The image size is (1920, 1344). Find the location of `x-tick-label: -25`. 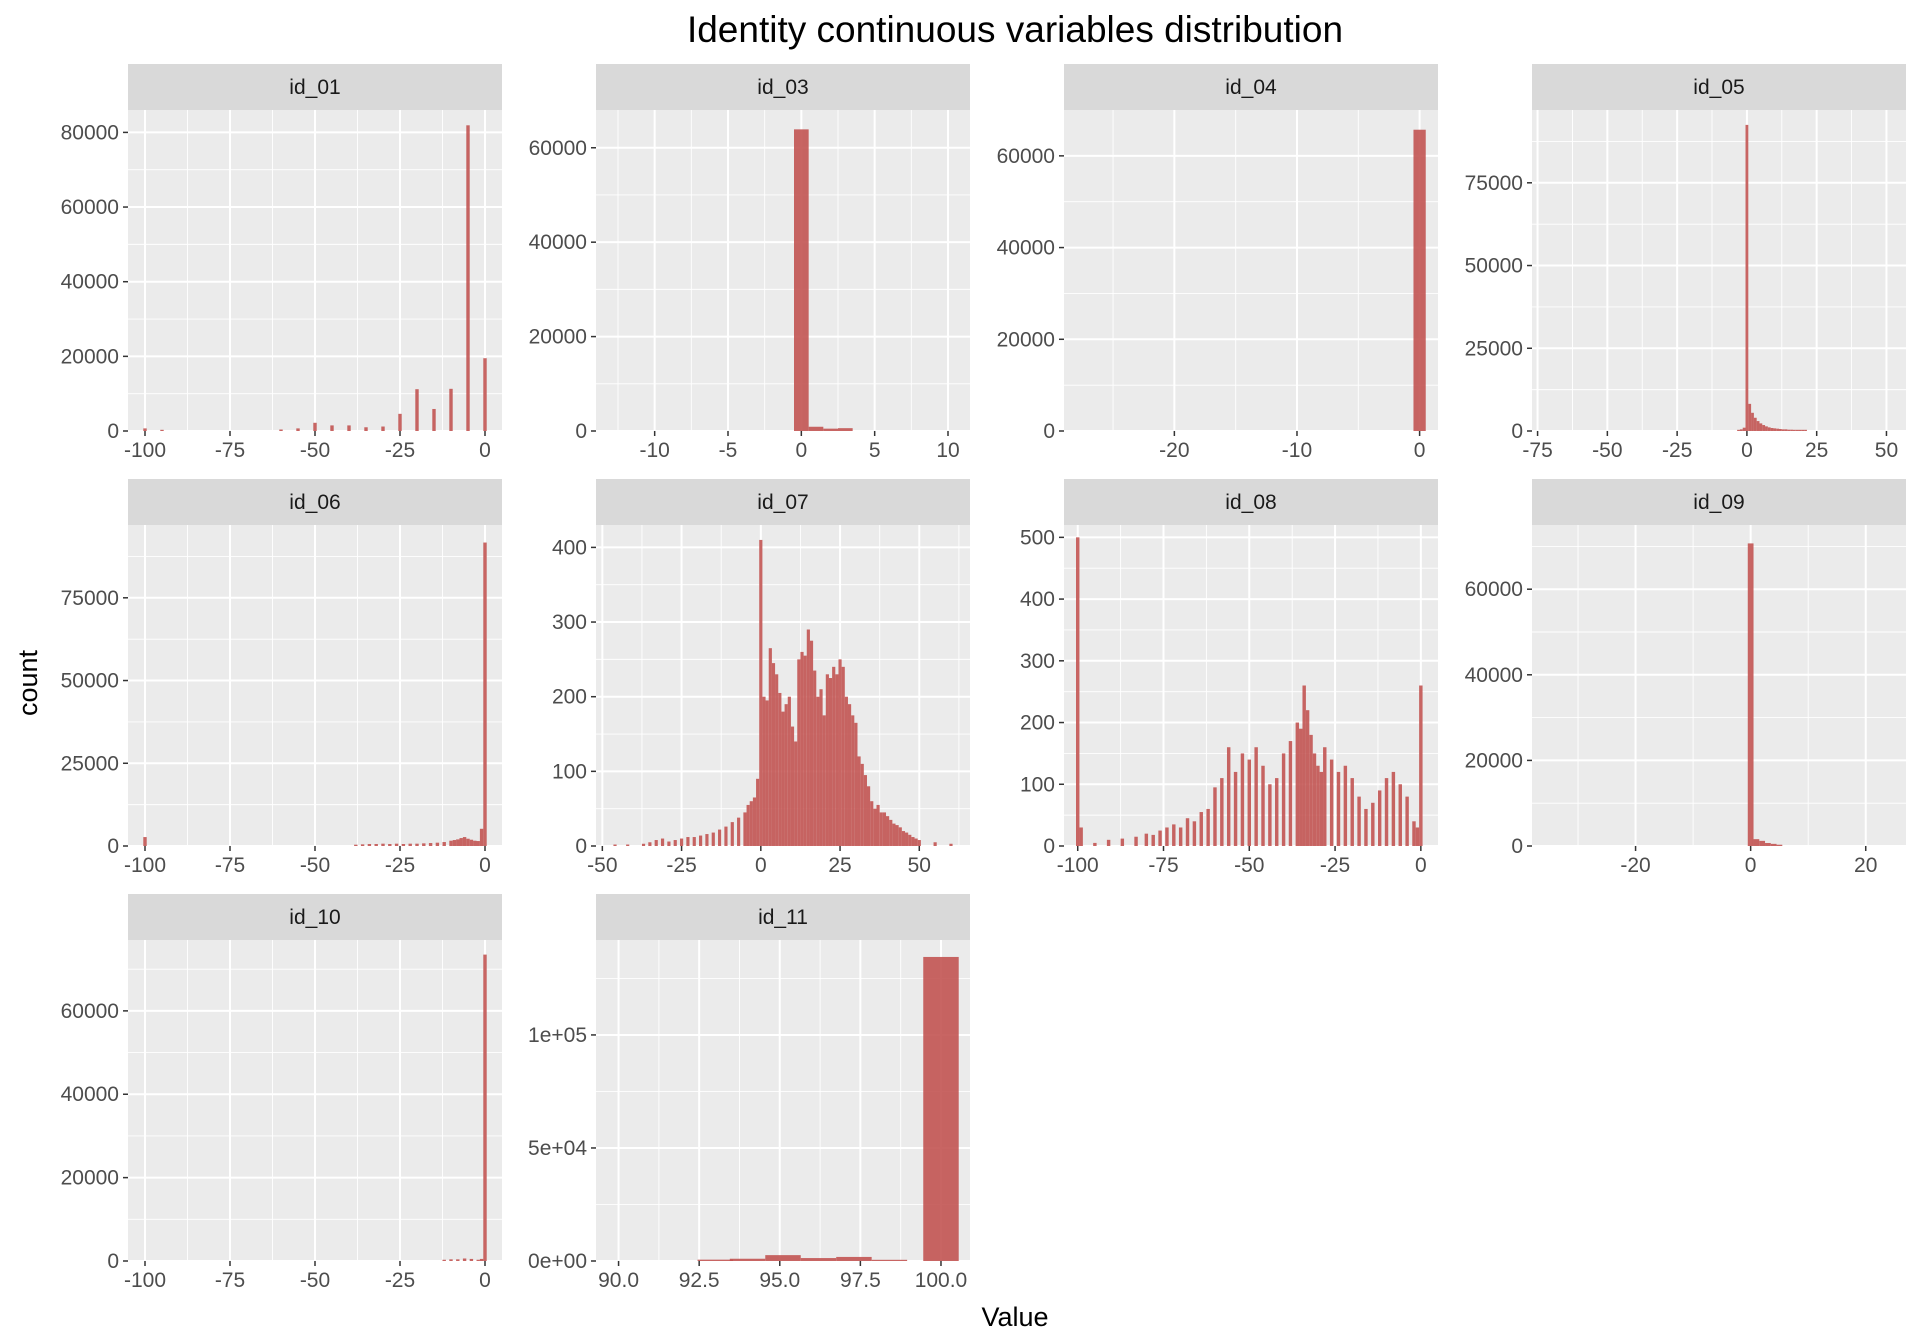

x-tick-label: -25 is located at coordinates (400, 865).